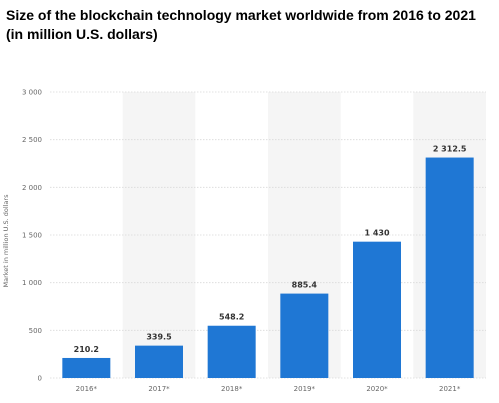  Describe the element at coordinates (305, 285) in the screenshot. I see `data-label: 885.4` at that location.